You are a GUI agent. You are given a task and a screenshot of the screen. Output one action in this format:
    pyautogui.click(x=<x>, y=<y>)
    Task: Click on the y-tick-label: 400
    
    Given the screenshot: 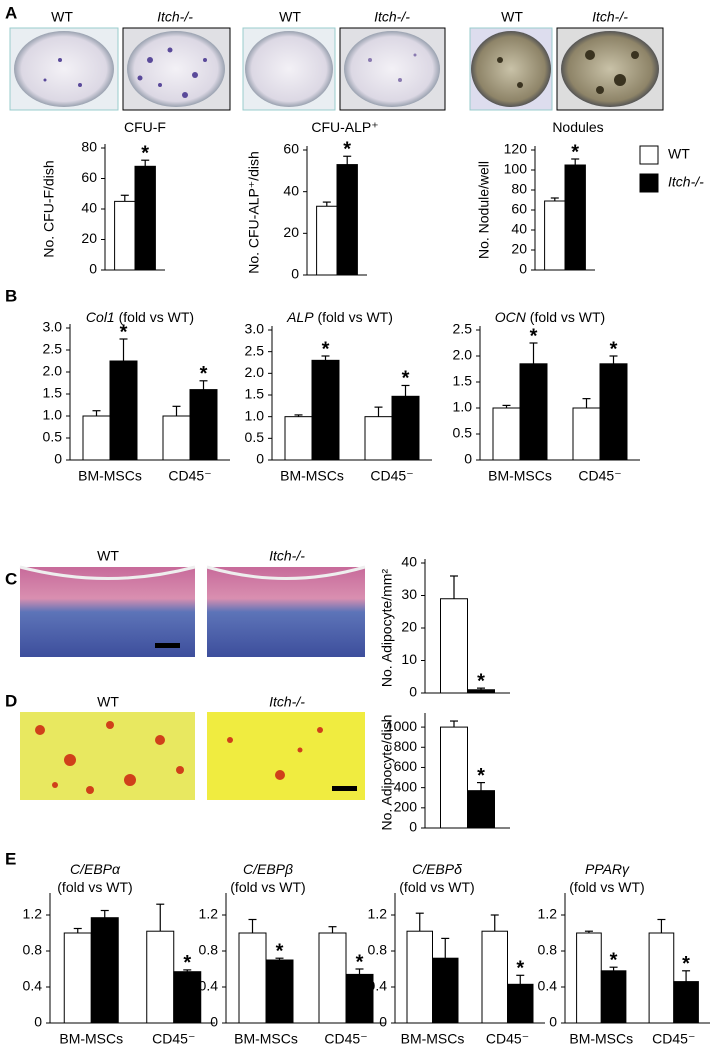 What is the action you would take?
    pyautogui.click(x=406, y=786)
    